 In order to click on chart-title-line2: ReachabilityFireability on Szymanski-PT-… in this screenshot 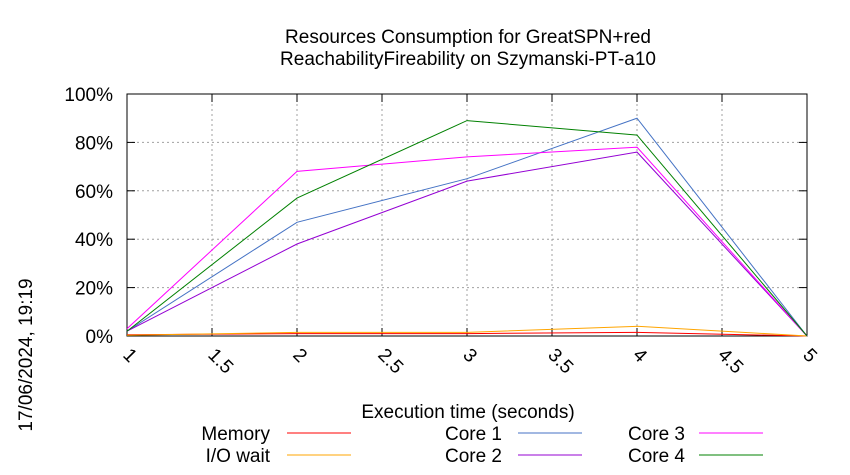, I will do `click(468, 59)`.